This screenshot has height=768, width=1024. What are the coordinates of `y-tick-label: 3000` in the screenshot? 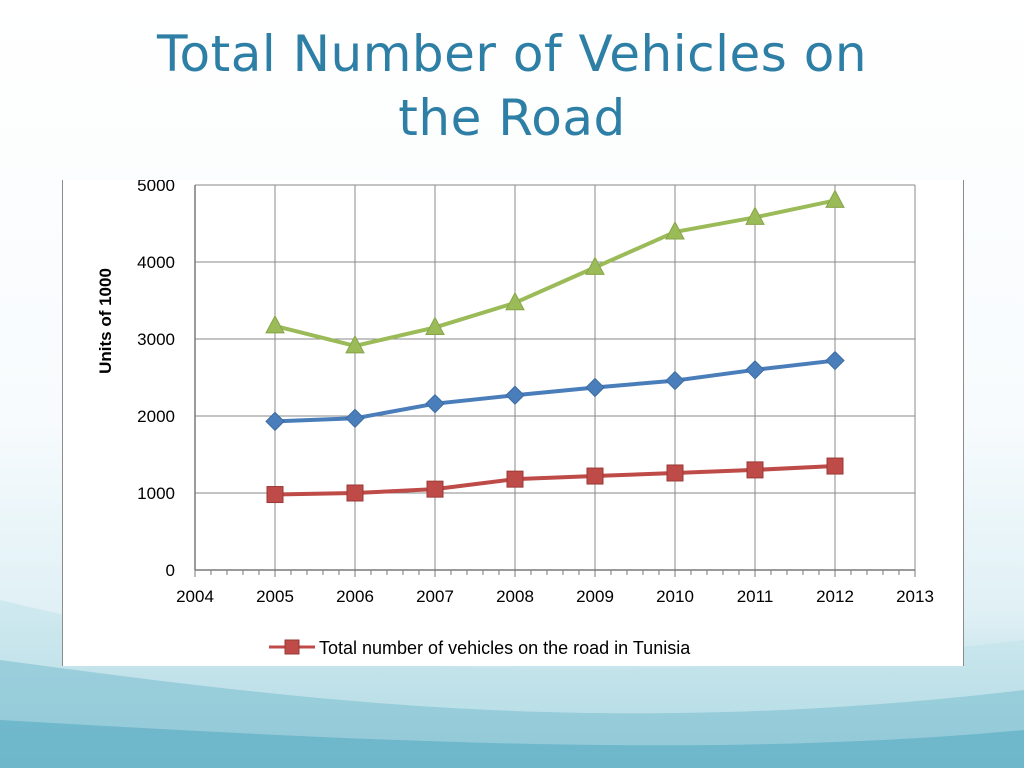 It's located at (156, 339).